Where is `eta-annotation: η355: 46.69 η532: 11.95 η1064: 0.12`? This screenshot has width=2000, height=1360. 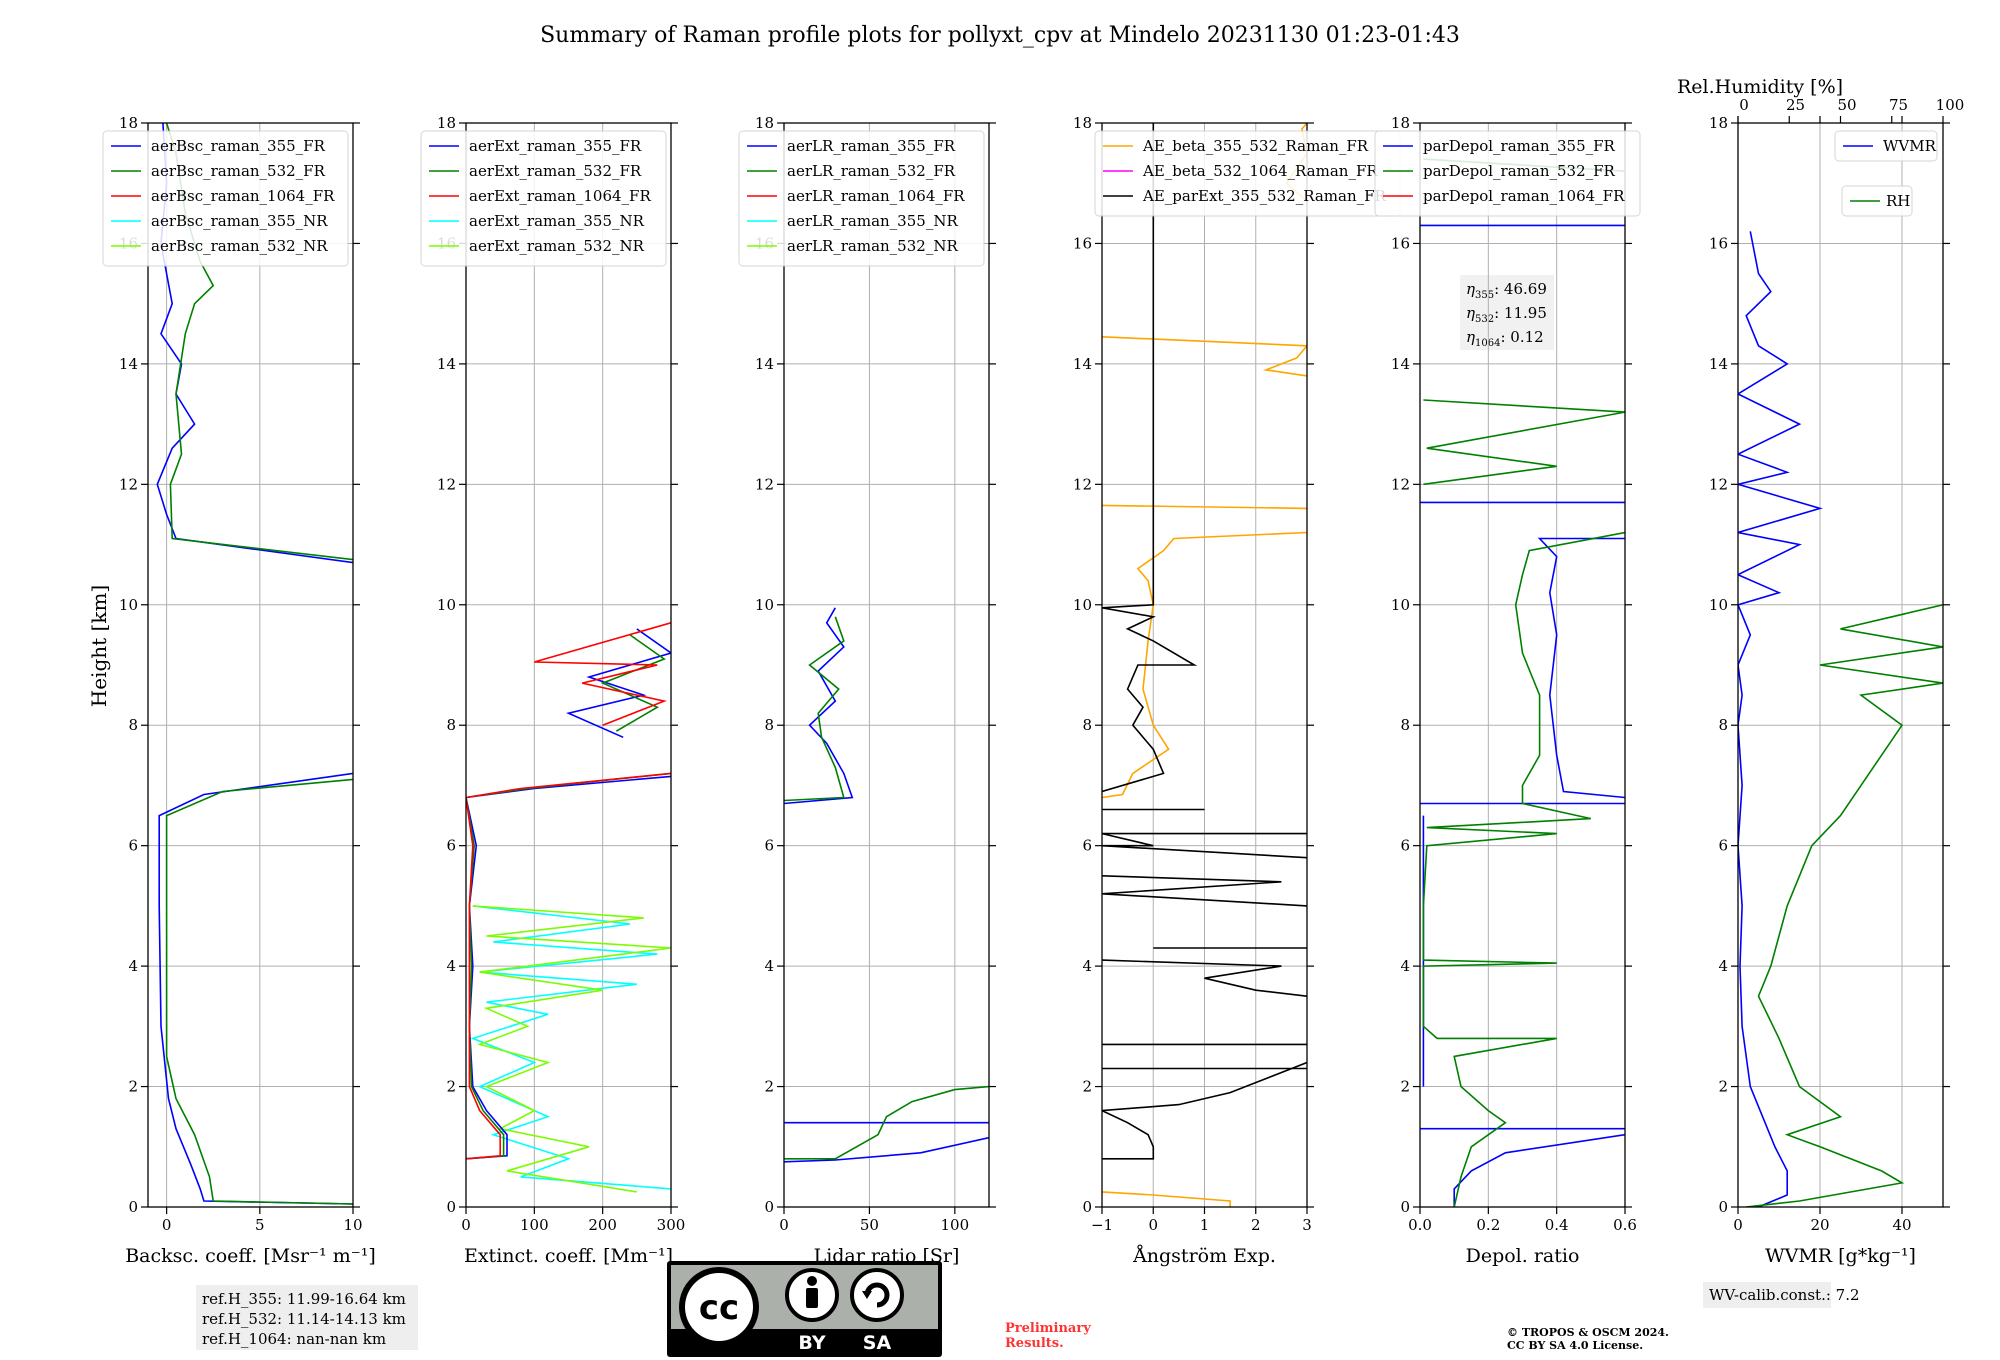 eta-annotation: η355: 46.69 η532: 11.95 η1064: 0.12 is located at coordinates (1507, 312).